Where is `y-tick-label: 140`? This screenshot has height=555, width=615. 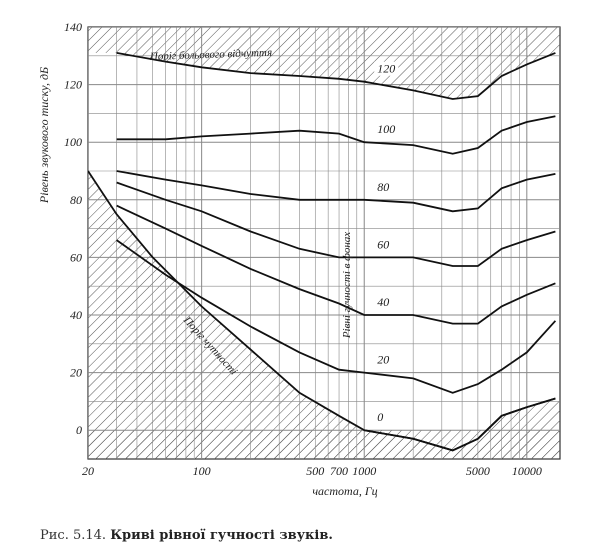
y-tick-label: 140 is located at coordinates (73, 27).